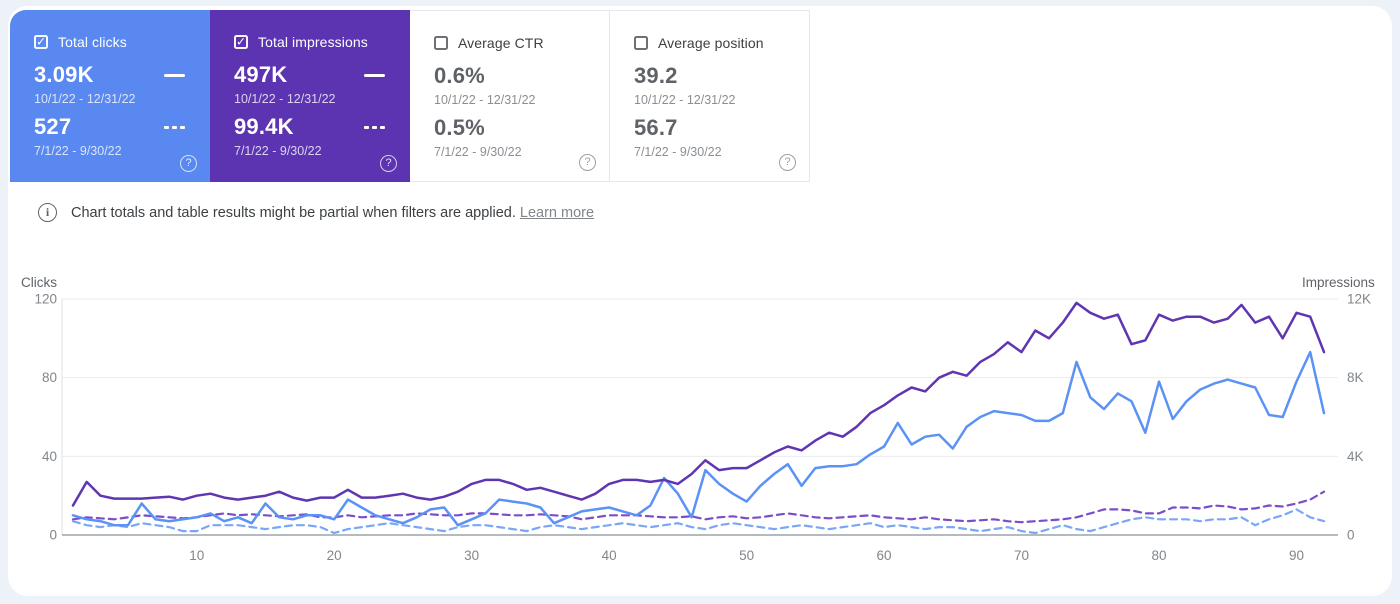 This screenshot has width=1400, height=604. I want to click on left-axis-tick: 40, so click(49, 456).